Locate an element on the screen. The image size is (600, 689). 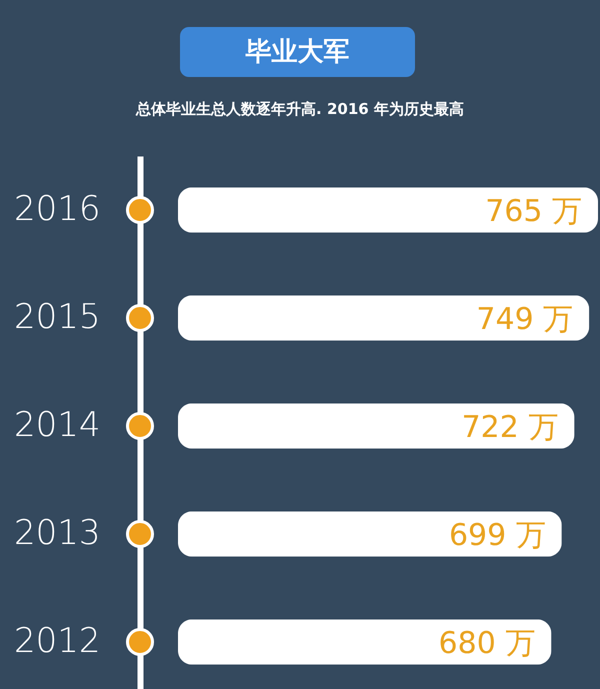
chart-title: 毕业大军 is located at coordinates (297, 52).